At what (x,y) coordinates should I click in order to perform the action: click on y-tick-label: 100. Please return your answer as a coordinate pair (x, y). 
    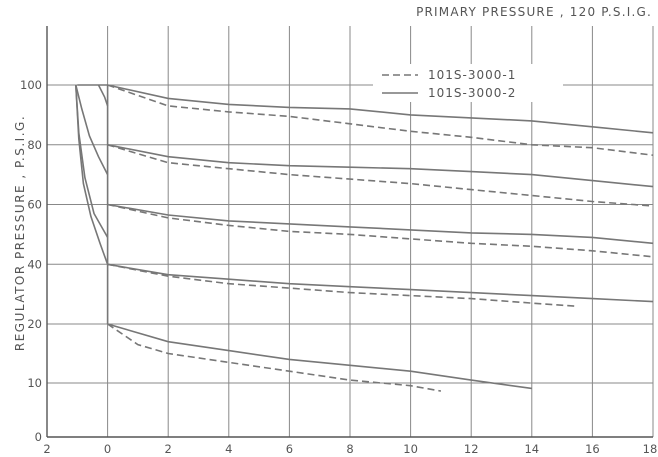
    Looking at the image, I should click on (31, 85).